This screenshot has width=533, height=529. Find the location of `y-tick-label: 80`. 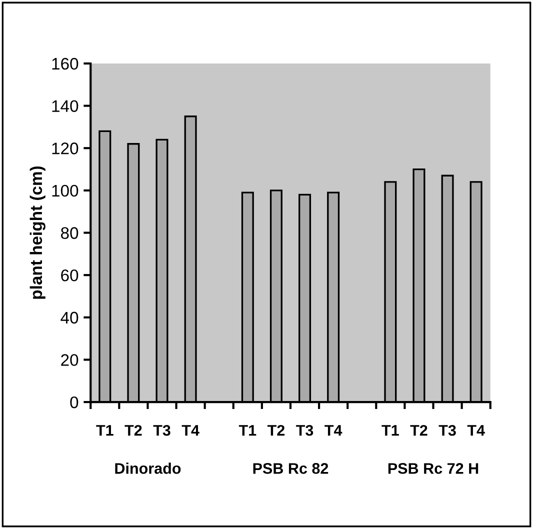

y-tick-label: 80 is located at coordinates (69, 233).